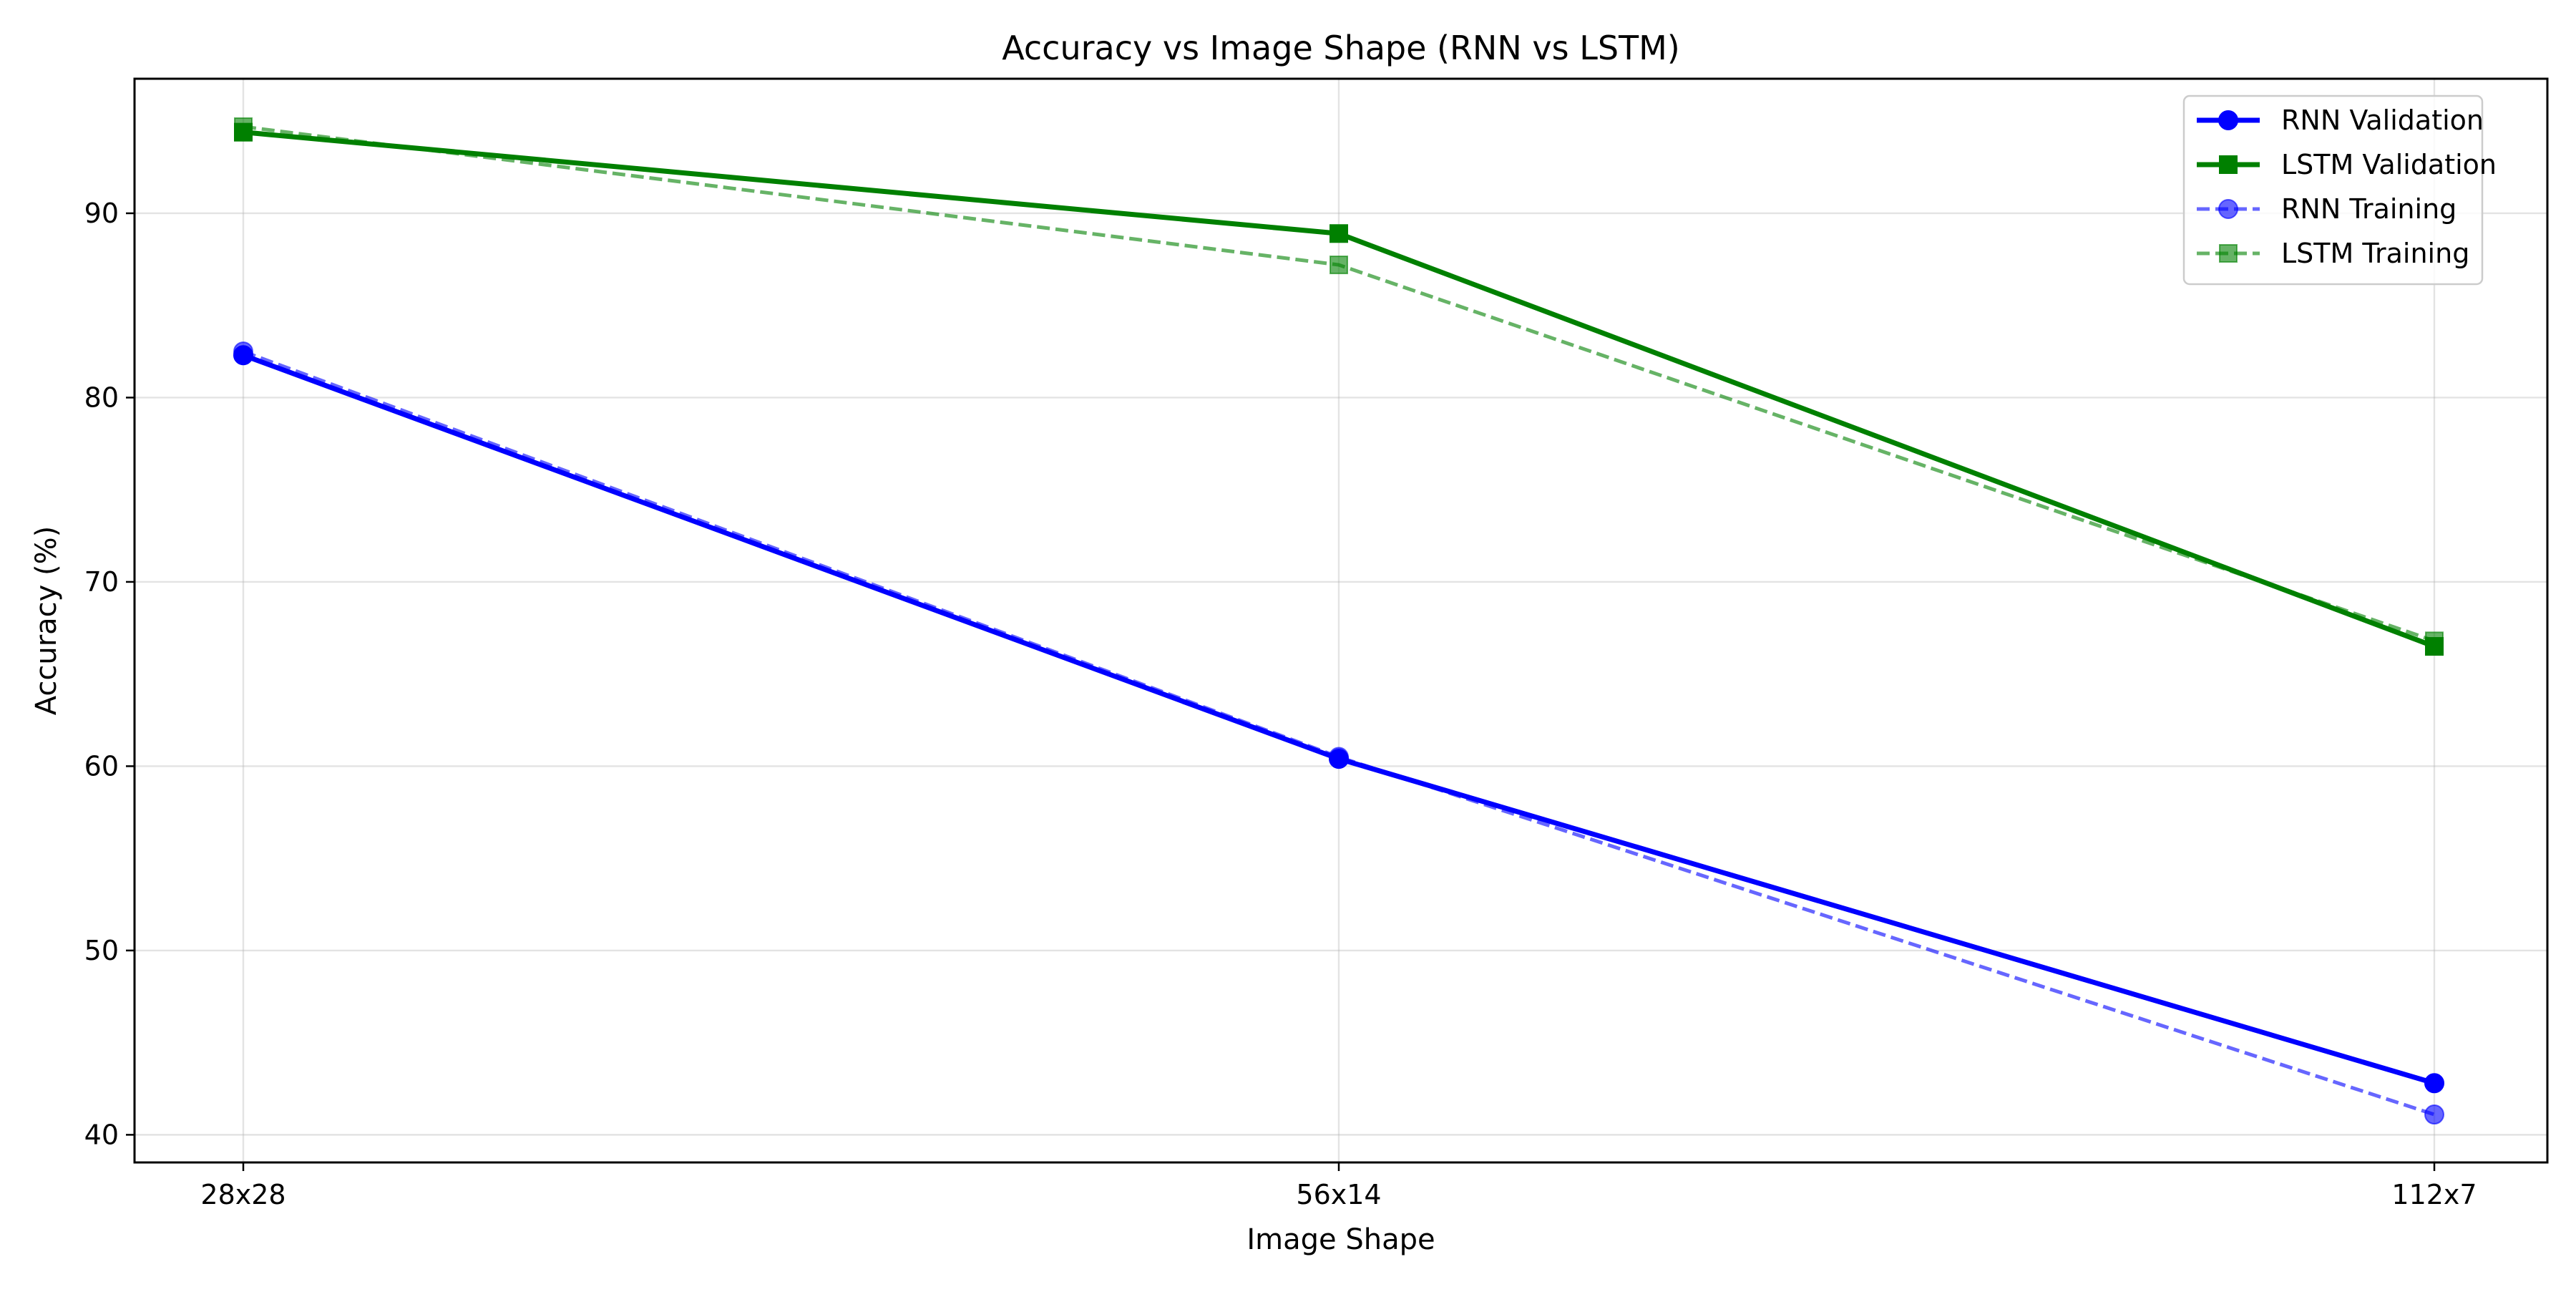 This screenshot has width=2576, height=1292. Describe the element at coordinates (2228, 209) in the screenshot. I see `legend-marker-rnn-training` at that location.